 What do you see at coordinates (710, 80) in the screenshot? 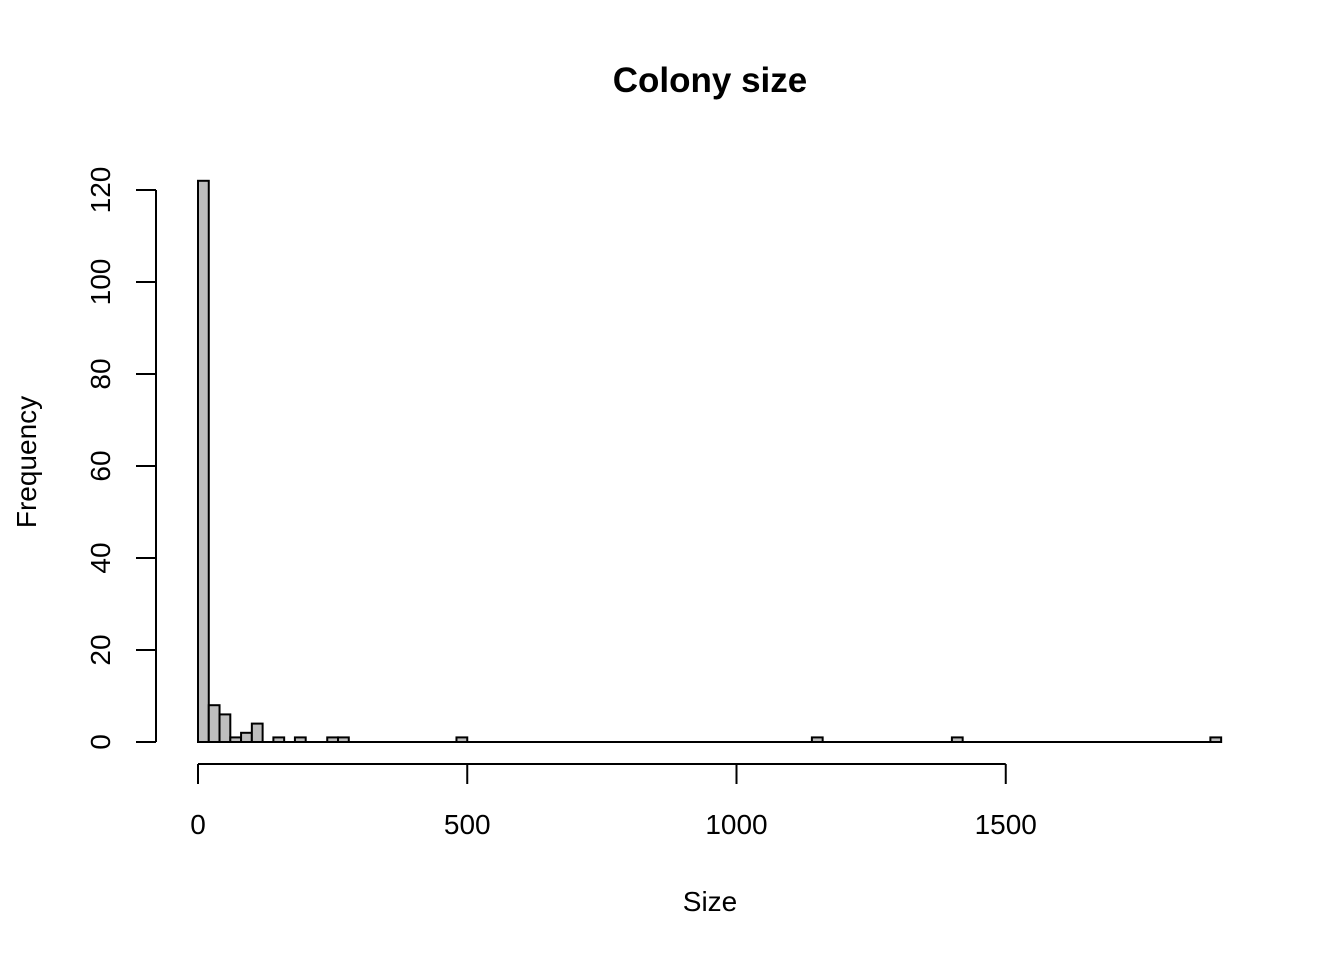
I see `chart-title: Colony size` at bounding box center [710, 80].